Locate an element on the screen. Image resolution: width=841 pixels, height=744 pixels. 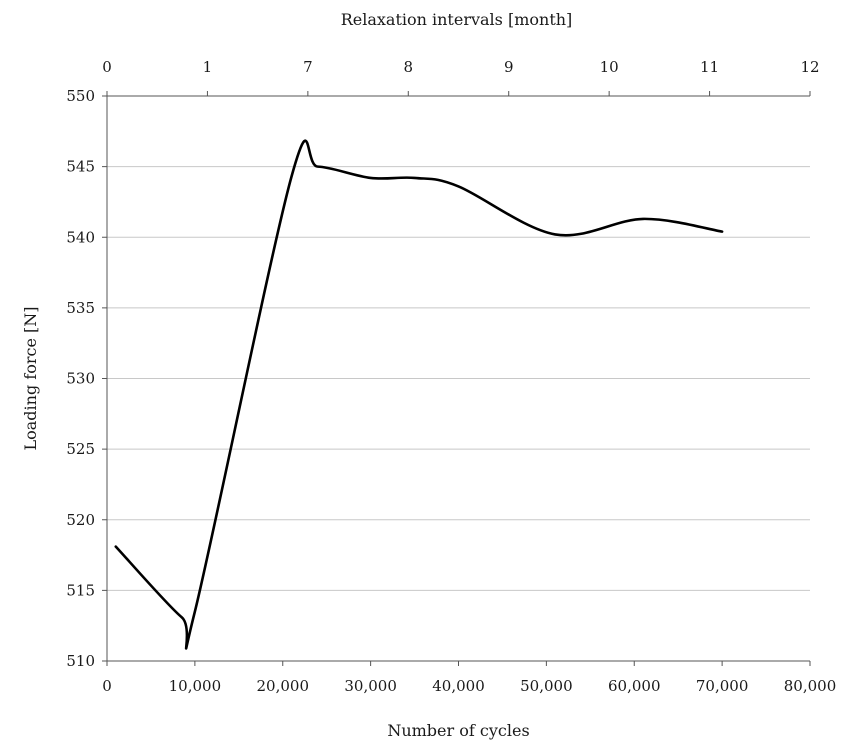
top-tick-label: 12 is located at coordinates (809, 67).